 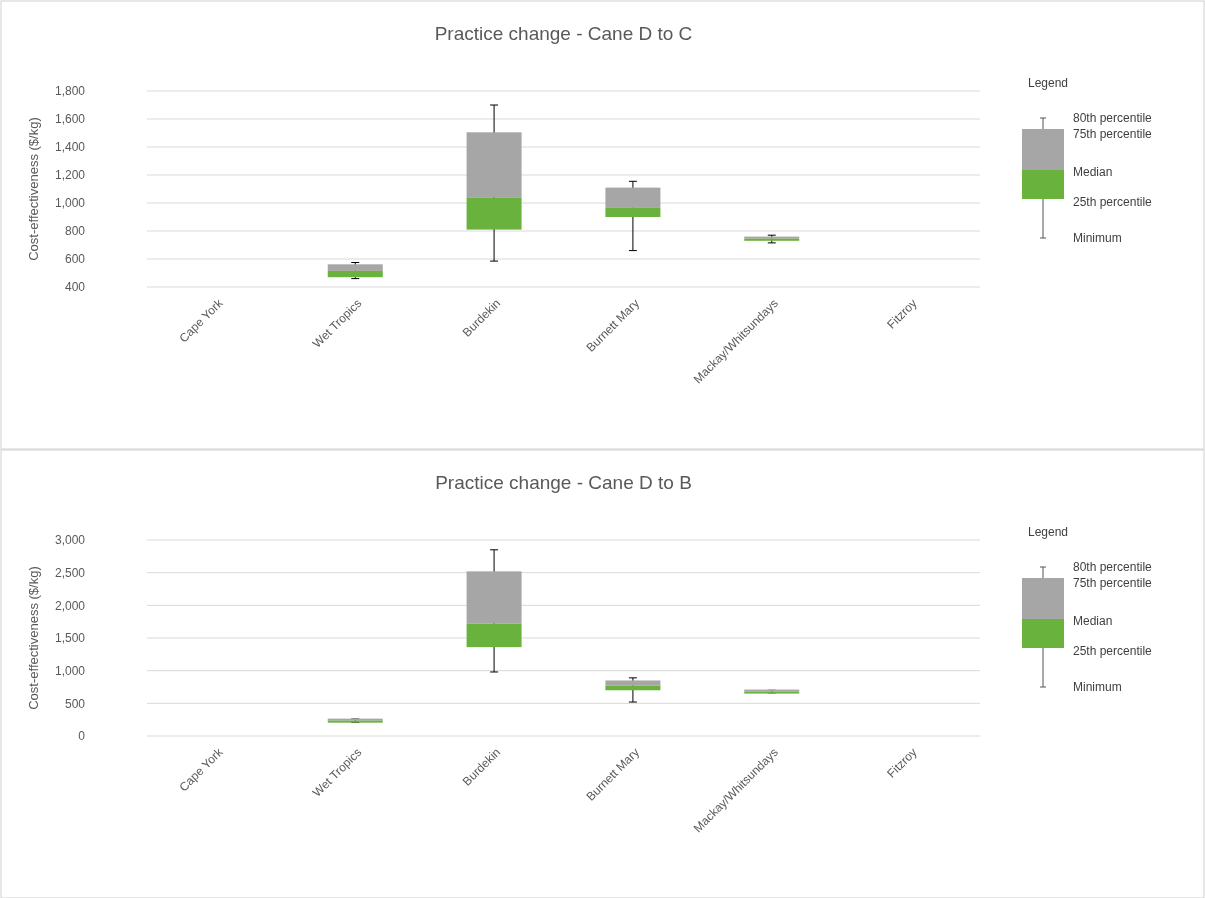 I want to click on y-tick-label: 500, so click(x=75, y=703).